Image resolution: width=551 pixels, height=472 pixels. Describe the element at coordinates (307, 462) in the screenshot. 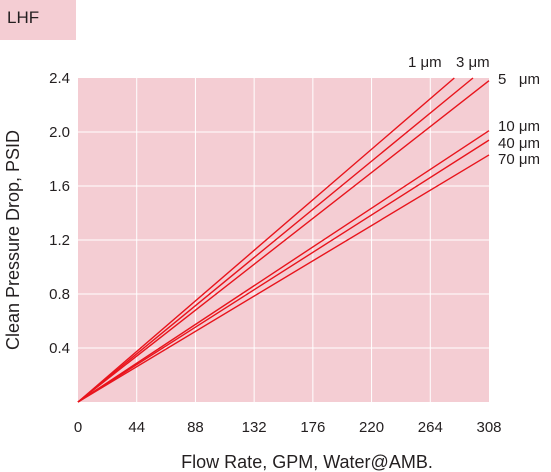

I see `x-axis-title: Flow Rate, GPM, Water@AMB.` at that location.